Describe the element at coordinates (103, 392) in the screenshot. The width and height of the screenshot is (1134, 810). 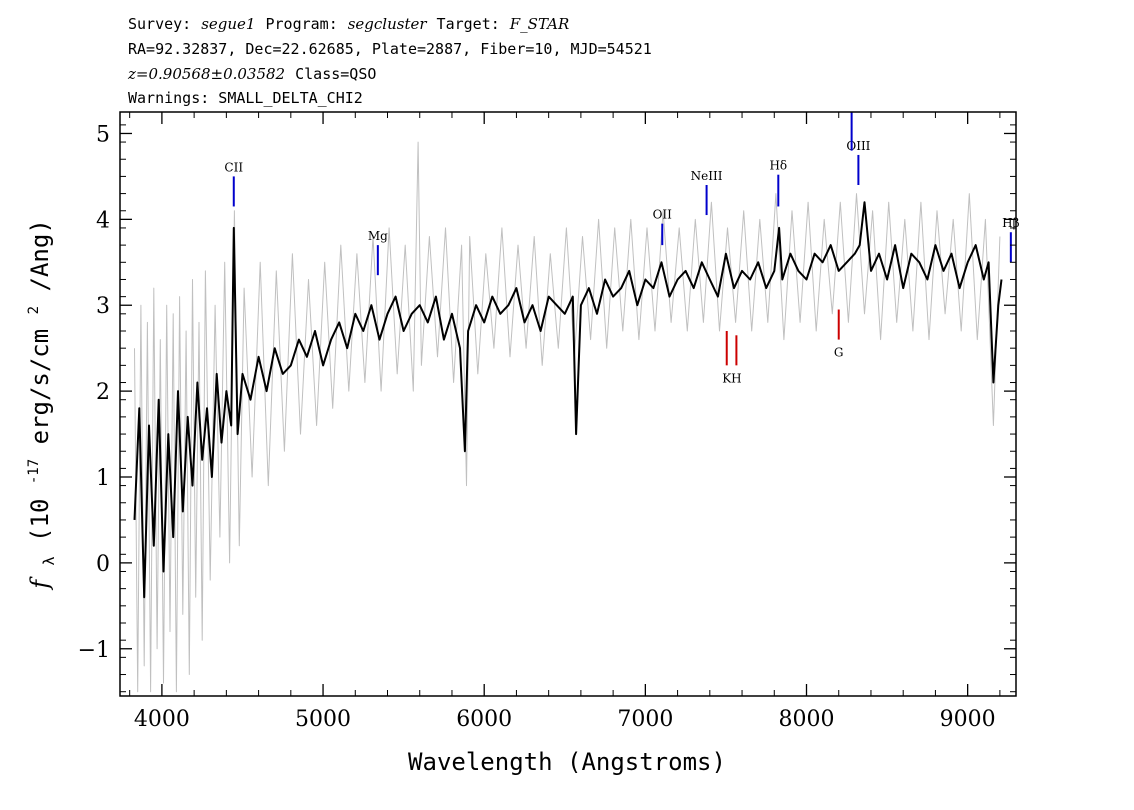
I see `y-tick-label: 2` at that location.